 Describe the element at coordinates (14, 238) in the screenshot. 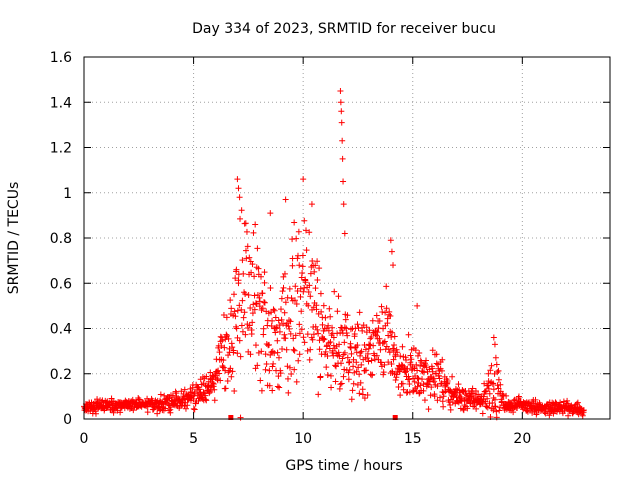

I see `y-axis-label: SRMTID / TECUs` at that location.